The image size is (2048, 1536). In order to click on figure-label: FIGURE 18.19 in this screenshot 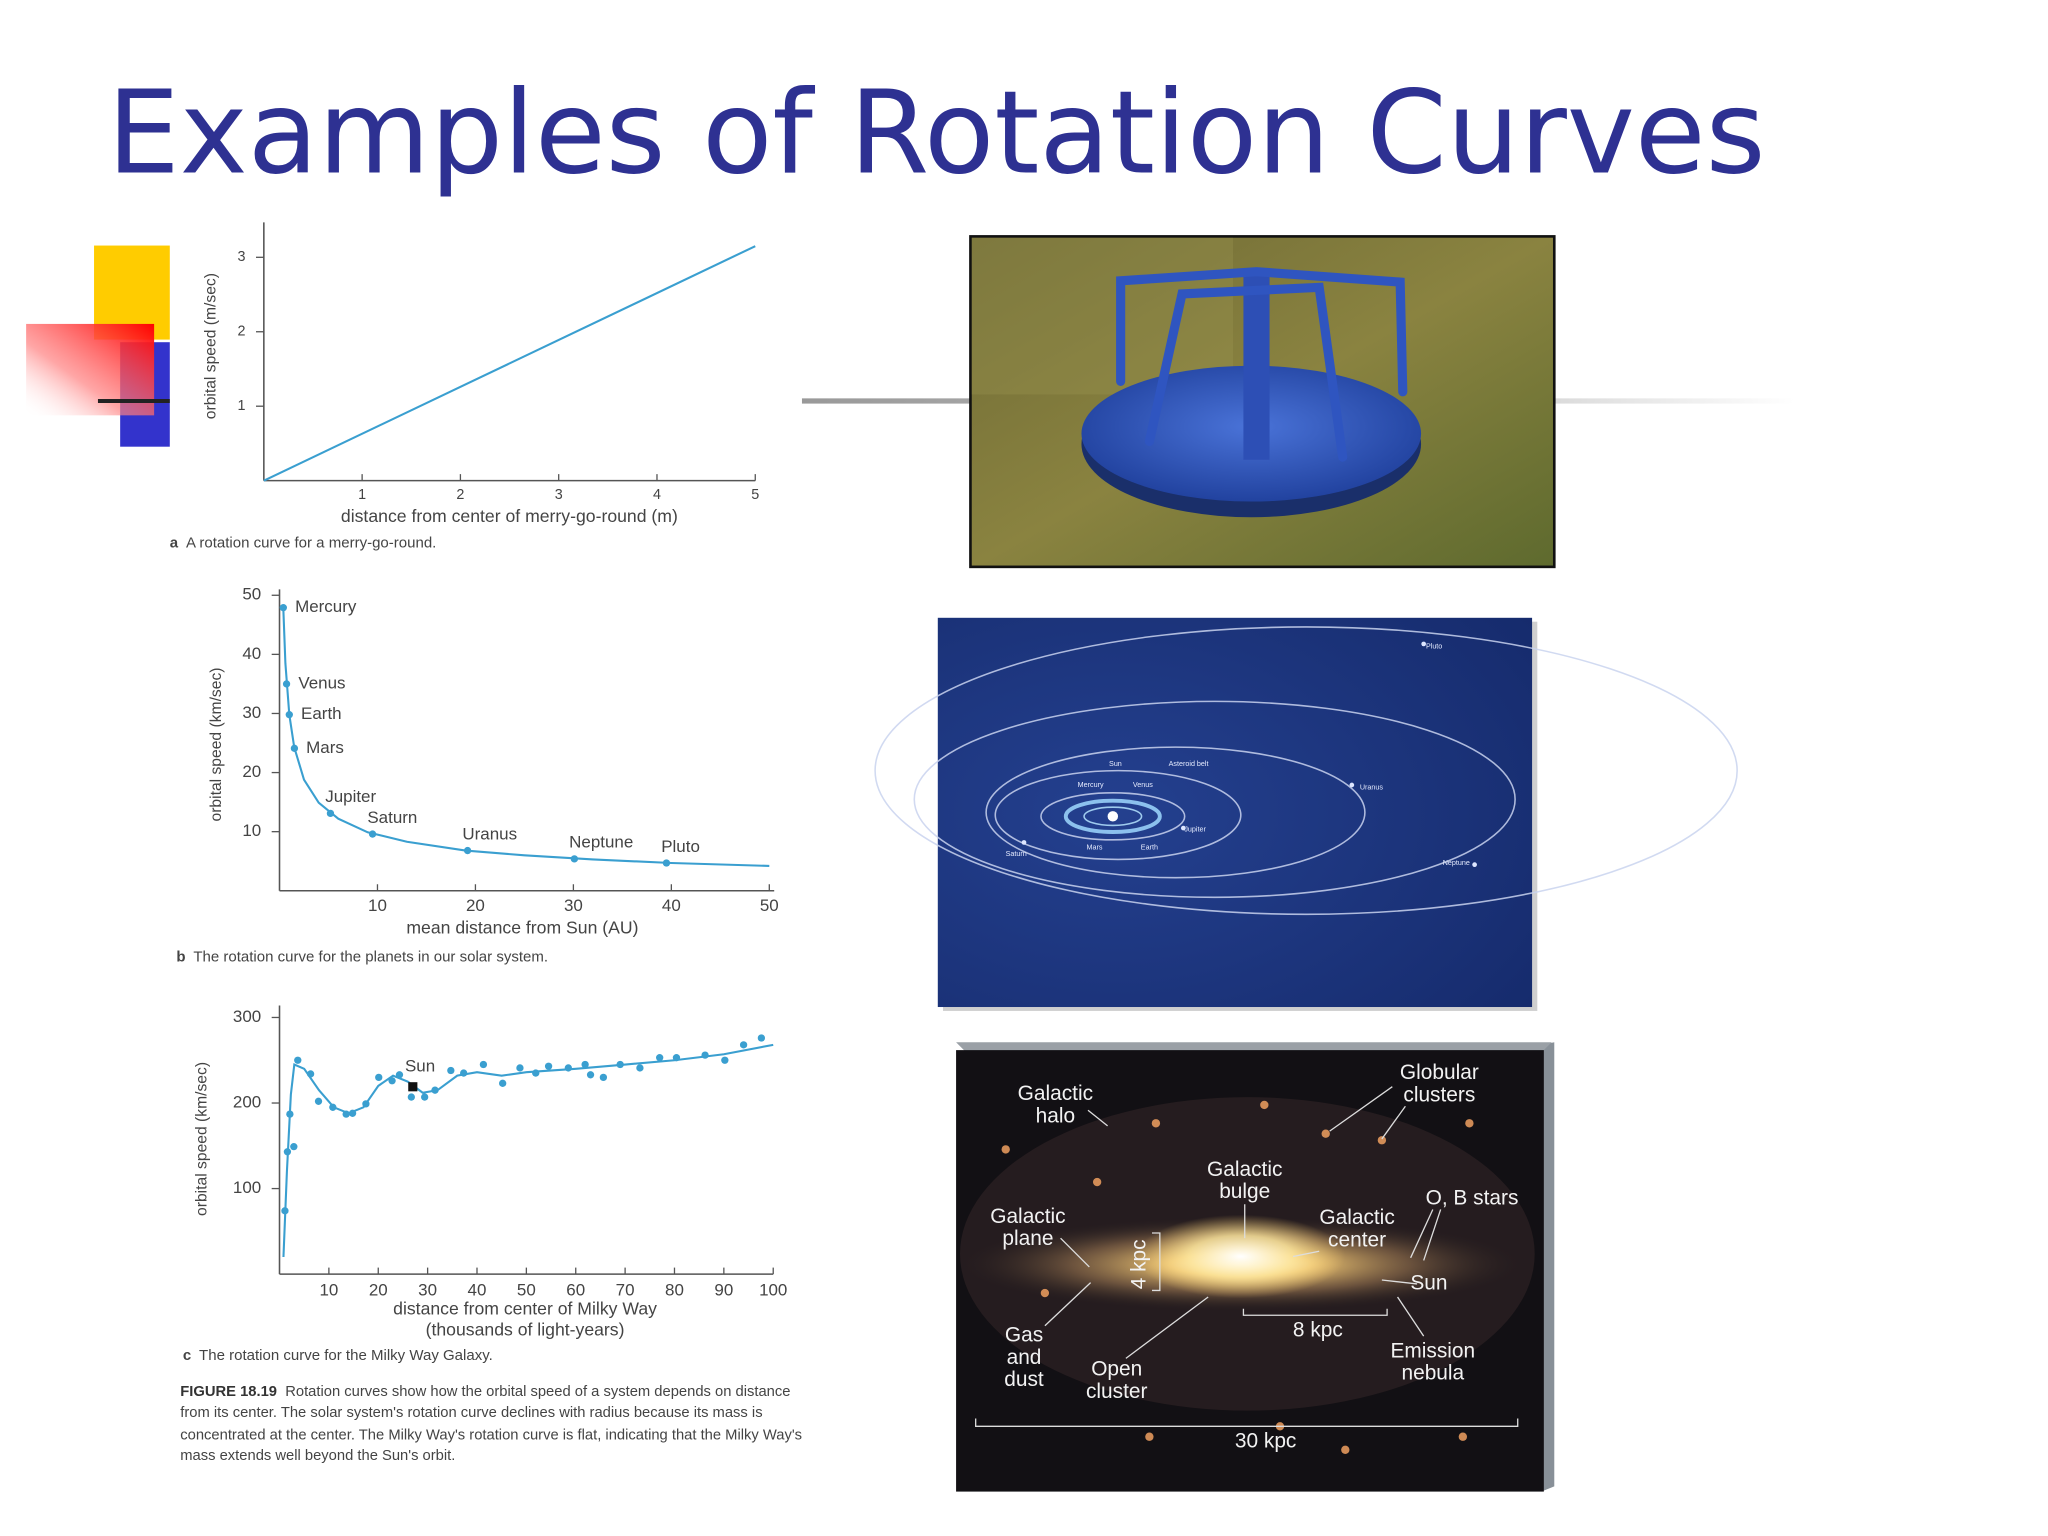, I will do `click(229, 1392)`.